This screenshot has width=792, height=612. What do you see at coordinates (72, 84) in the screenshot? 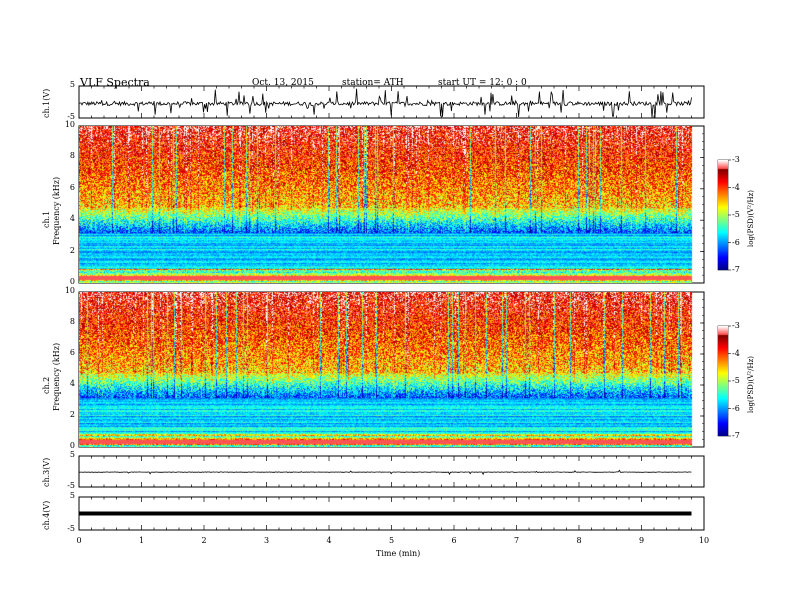
I see `y-tick-label-ch1-waveform: 5` at bounding box center [72, 84].